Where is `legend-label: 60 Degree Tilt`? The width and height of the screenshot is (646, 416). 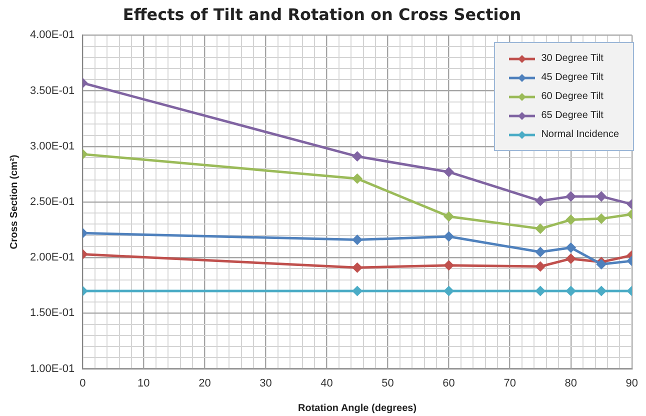 legend-label: 60 Degree Tilt is located at coordinates (572, 96).